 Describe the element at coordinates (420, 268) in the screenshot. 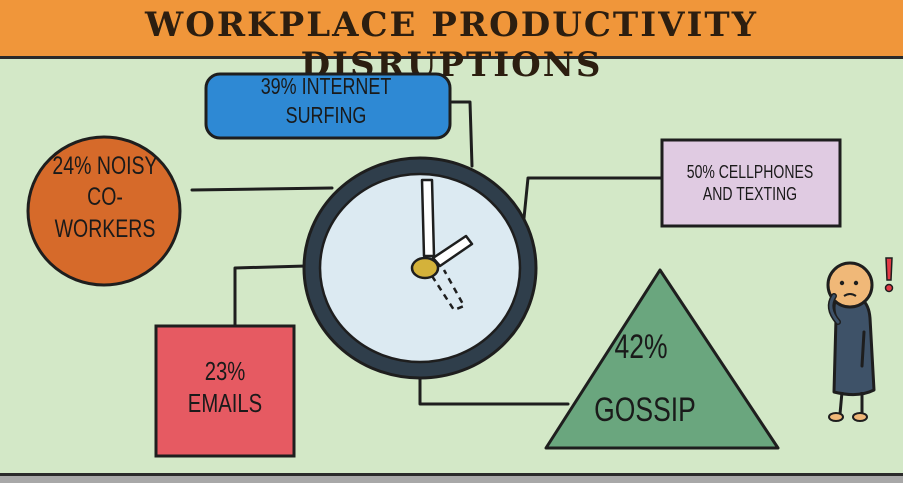

I see `clock-icon` at that location.